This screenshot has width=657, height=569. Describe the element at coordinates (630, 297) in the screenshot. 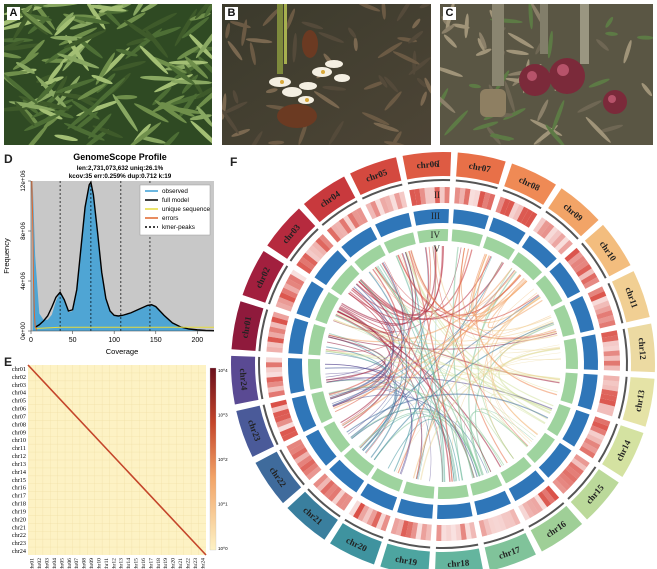

I see `chromosome-ideogram-chr11` at that location.